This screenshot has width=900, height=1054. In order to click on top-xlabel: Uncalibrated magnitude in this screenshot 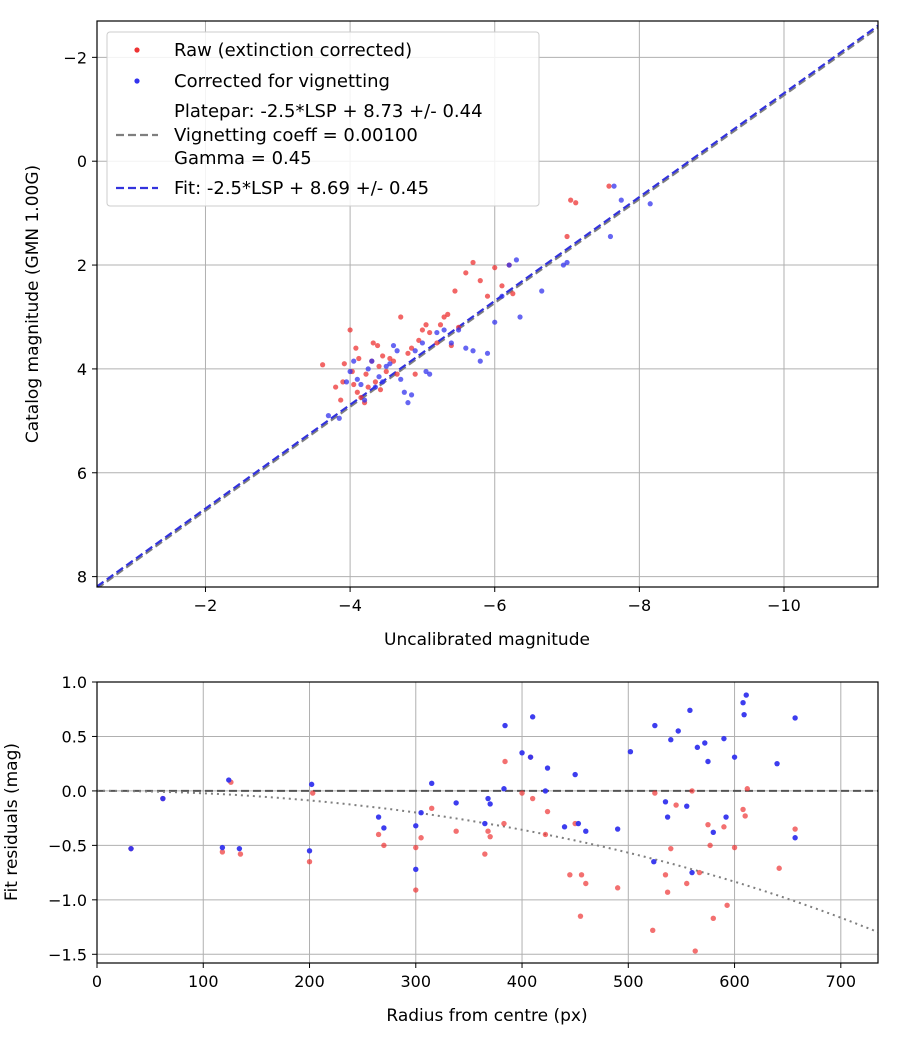, I will do `click(487, 640)`.